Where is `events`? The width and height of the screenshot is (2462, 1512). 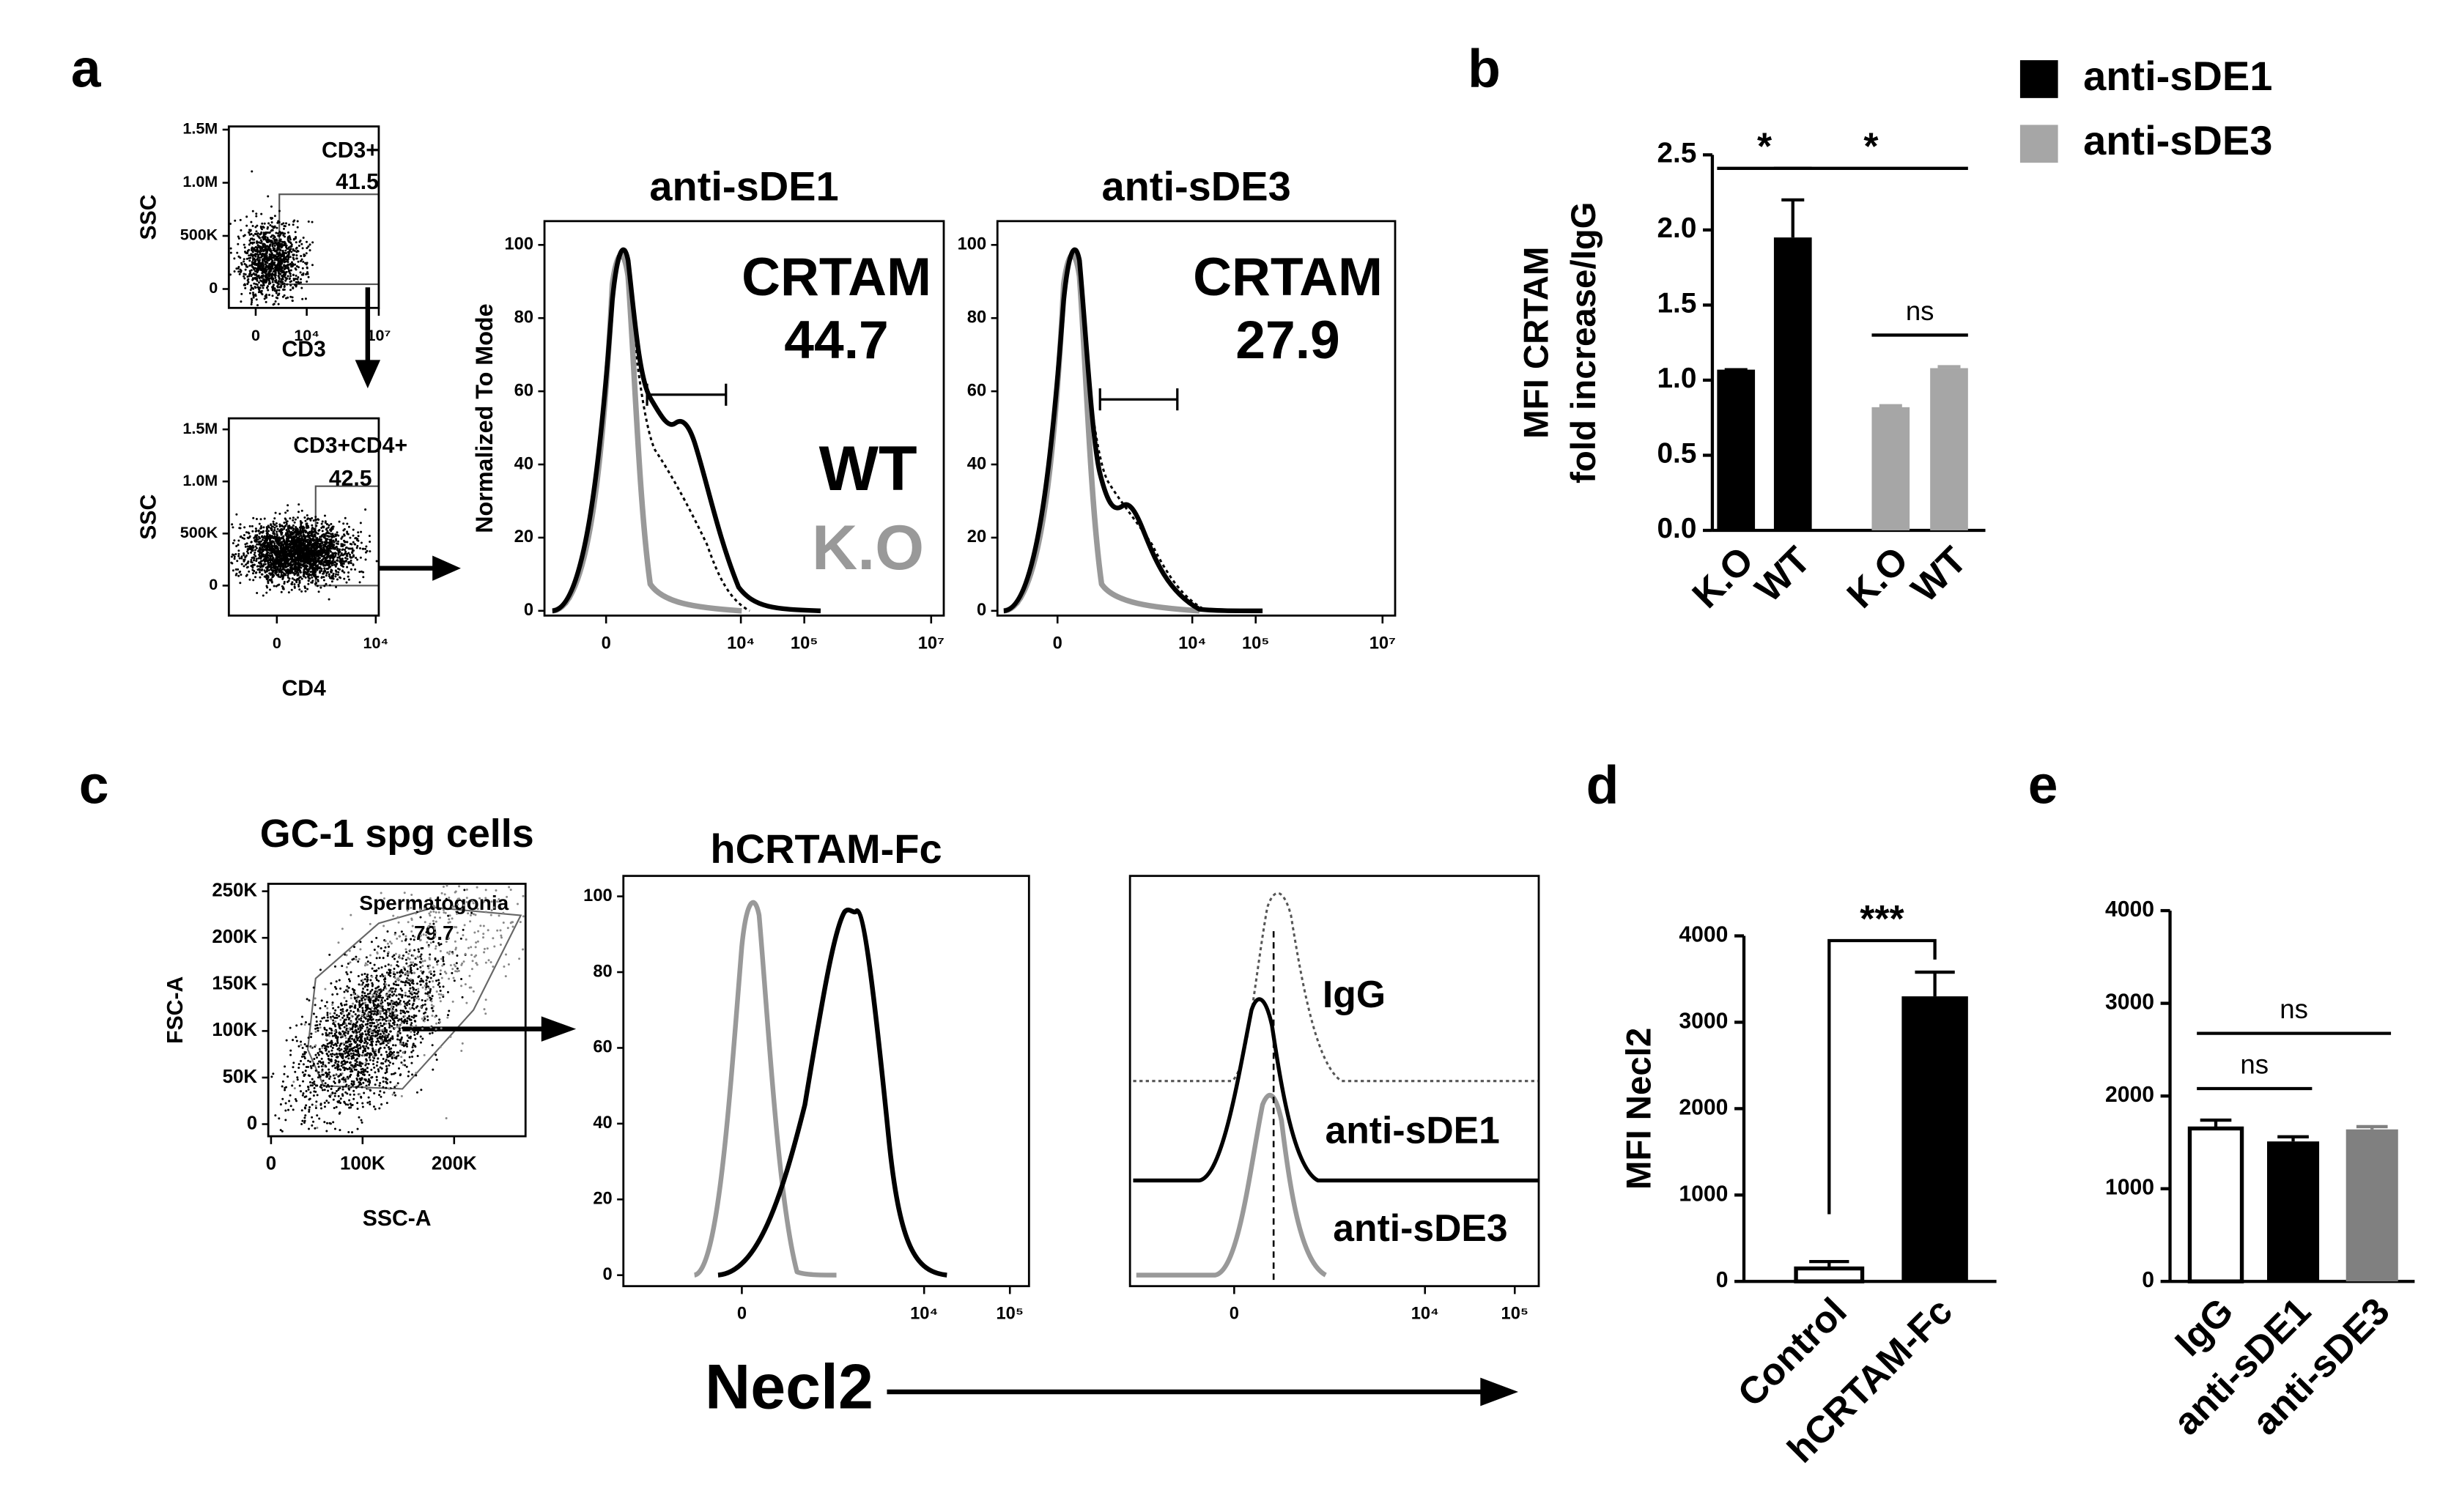
events is located at coordinates (271, 238).